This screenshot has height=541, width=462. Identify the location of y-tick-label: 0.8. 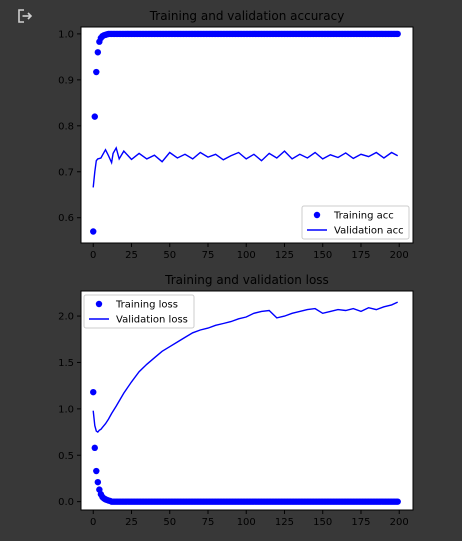
(66, 126).